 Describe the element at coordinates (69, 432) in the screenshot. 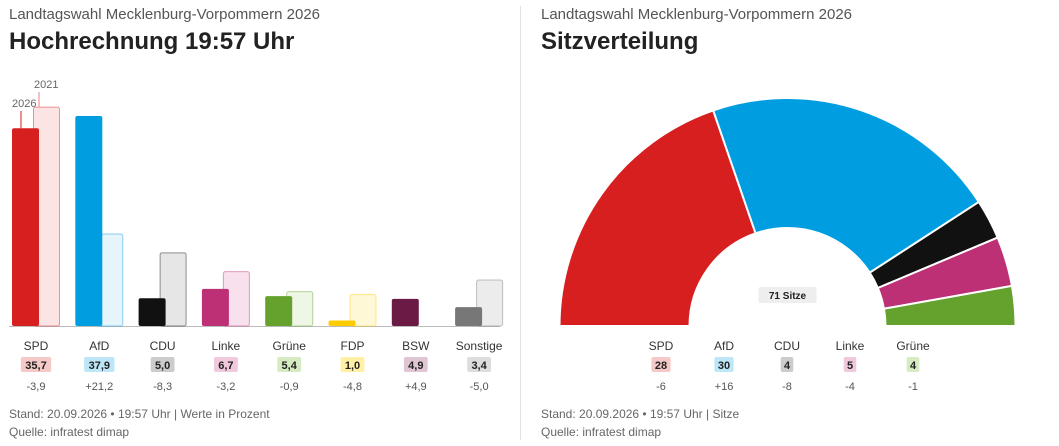

I see `vote-chart-footer-source: Quelle: infratest dimap` at that location.